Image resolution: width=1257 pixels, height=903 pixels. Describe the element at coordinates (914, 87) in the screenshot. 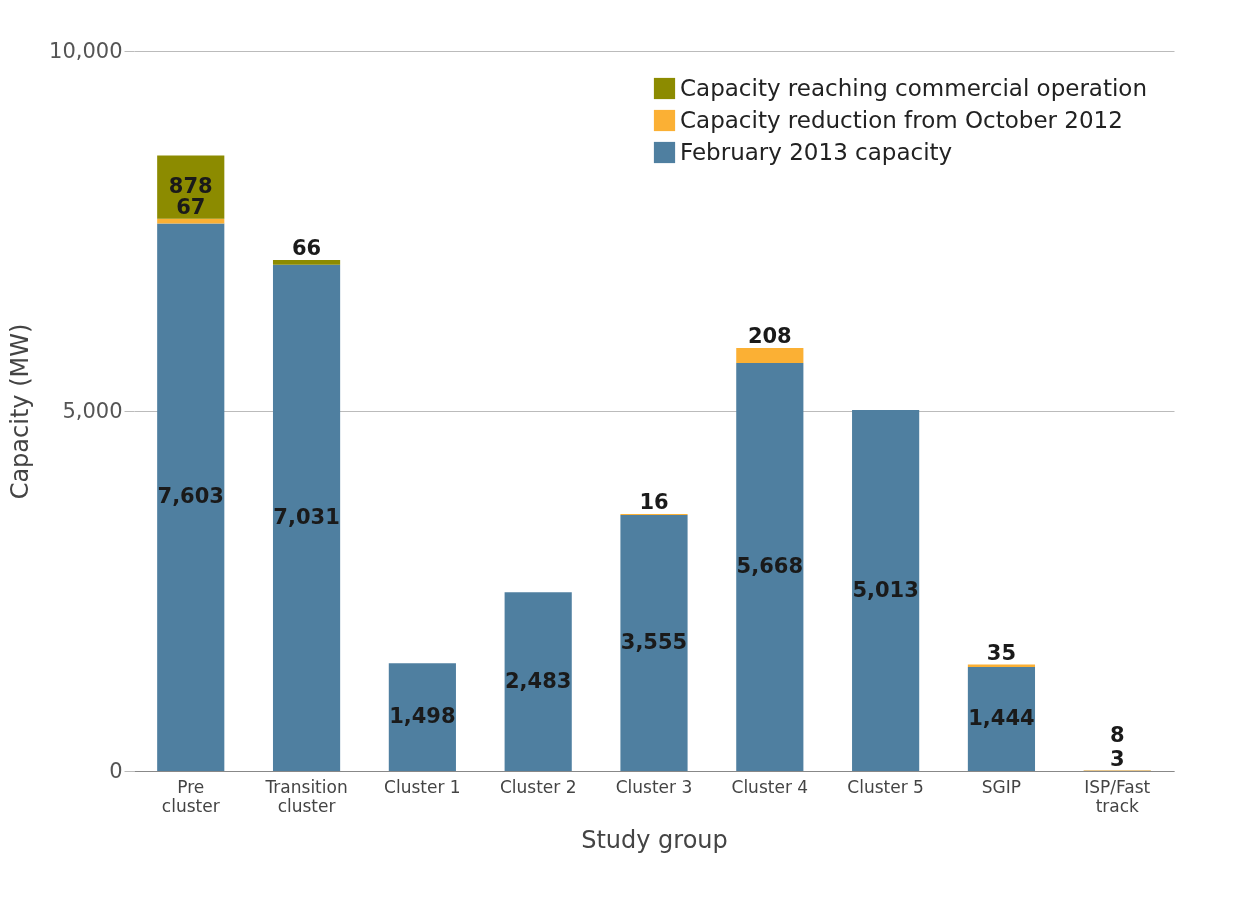

I see `legend-label: Capacity reaching commercial operation` at that location.